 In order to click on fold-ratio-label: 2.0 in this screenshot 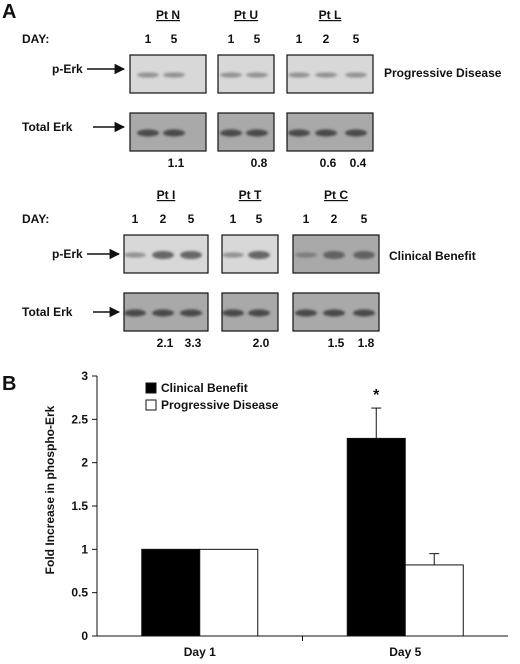, I will do `click(261, 343)`.